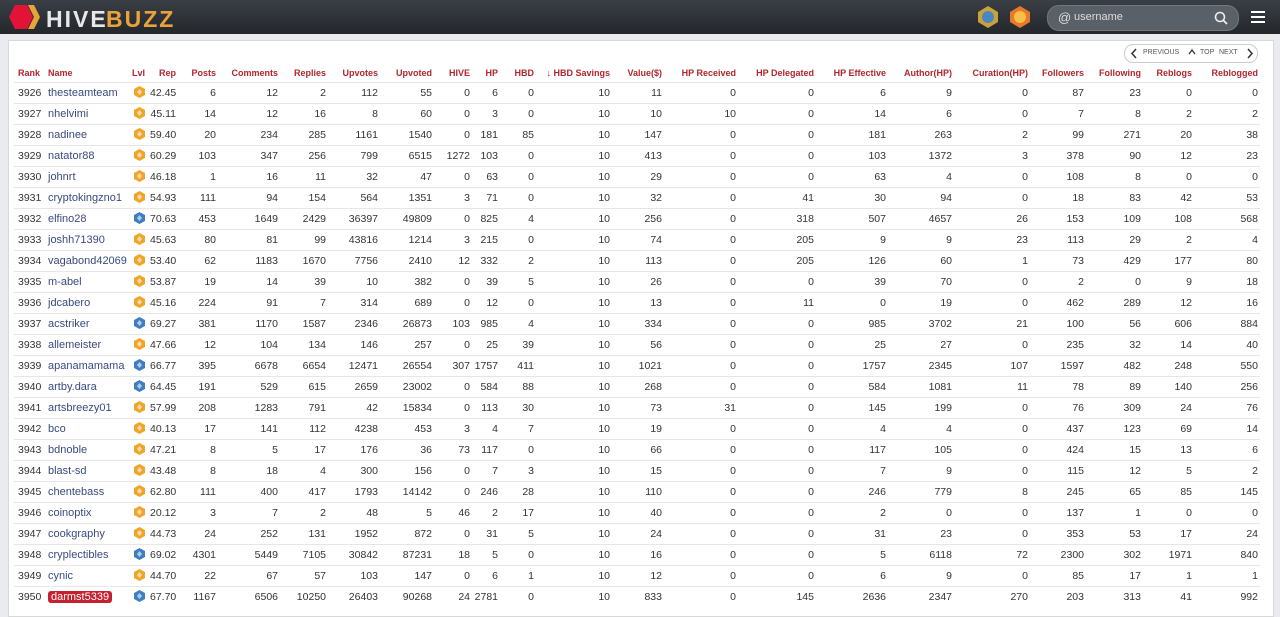 The image size is (1280, 617). Describe the element at coordinates (708, 73) in the screenshot. I see `column-header: HP Received` at that location.